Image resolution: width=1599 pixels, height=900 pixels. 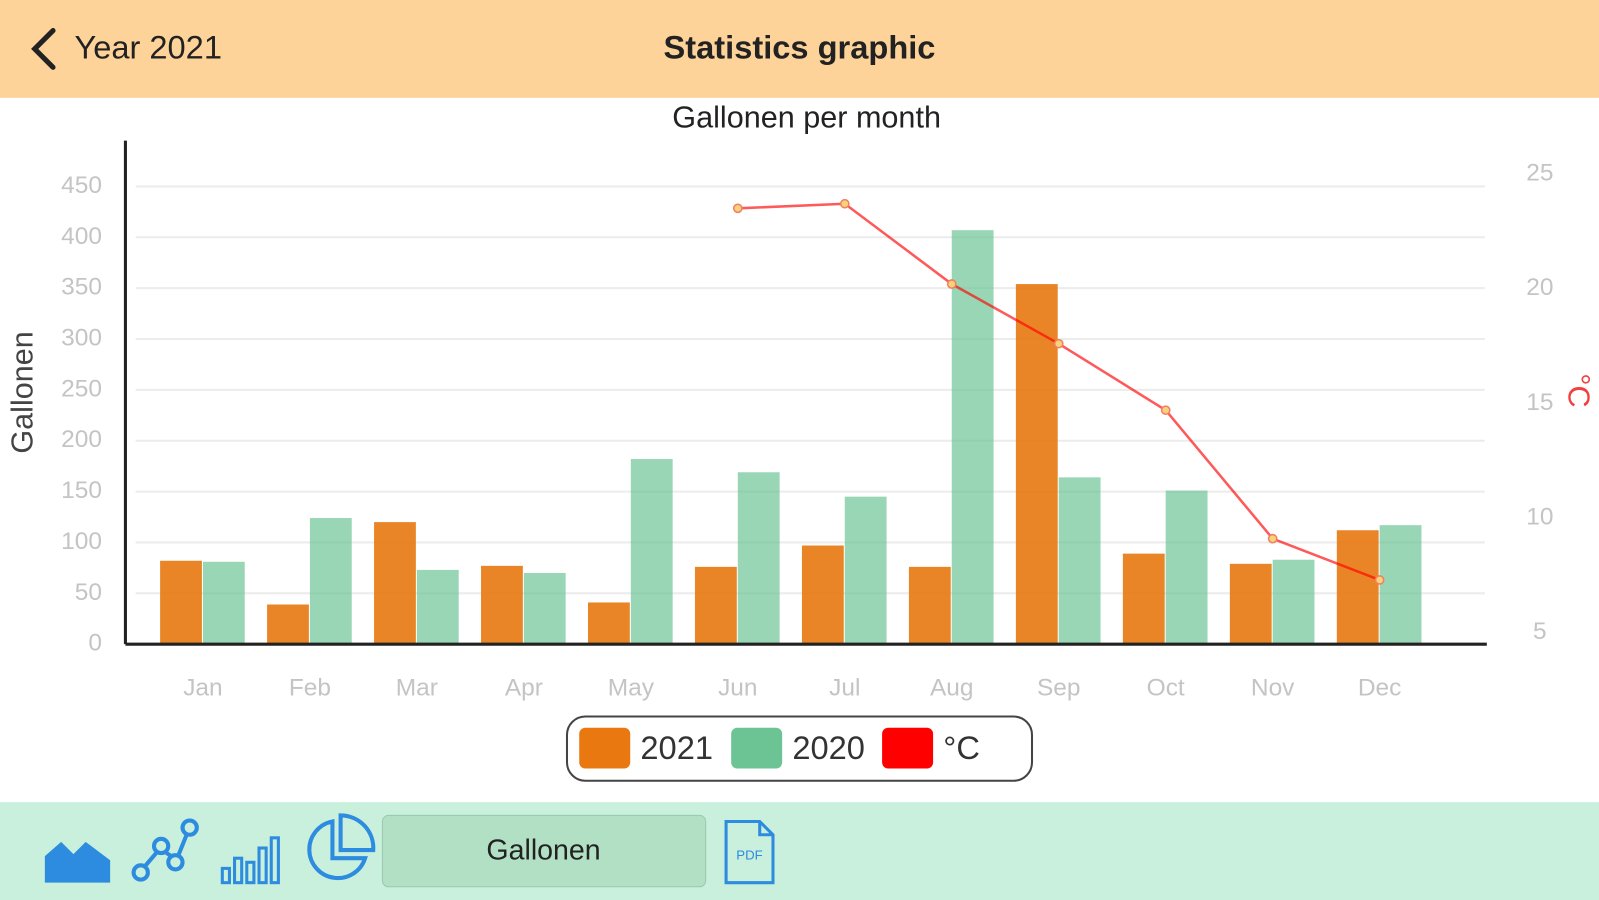 I want to click on unit-button-label: Gallonen, so click(x=543, y=851).